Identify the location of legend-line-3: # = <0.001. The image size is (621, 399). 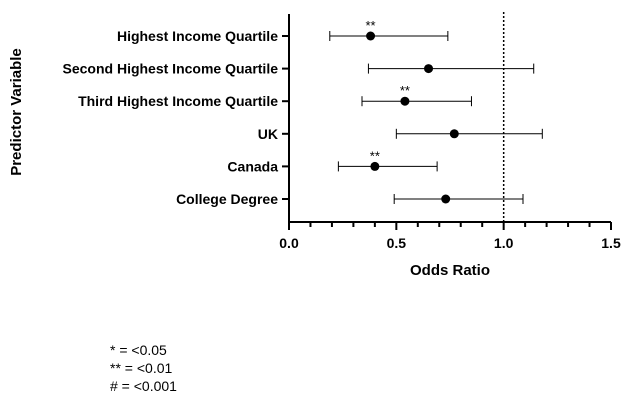
(143, 386).